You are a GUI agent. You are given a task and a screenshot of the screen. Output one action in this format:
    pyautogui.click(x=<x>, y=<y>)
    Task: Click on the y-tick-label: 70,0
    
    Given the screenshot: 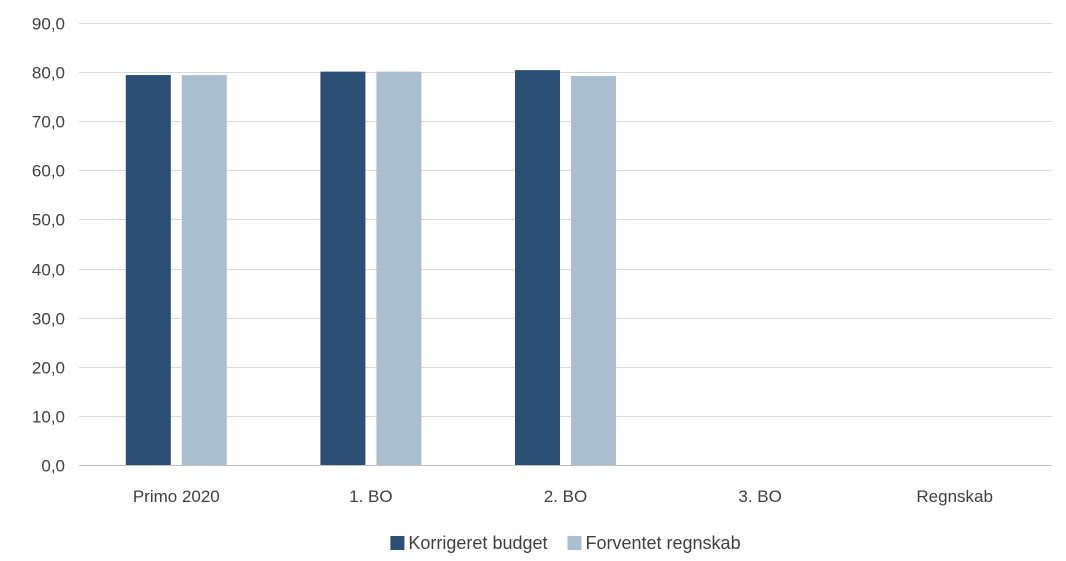 What is the action you would take?
    pyautogui.click(x=48, y=122)
    